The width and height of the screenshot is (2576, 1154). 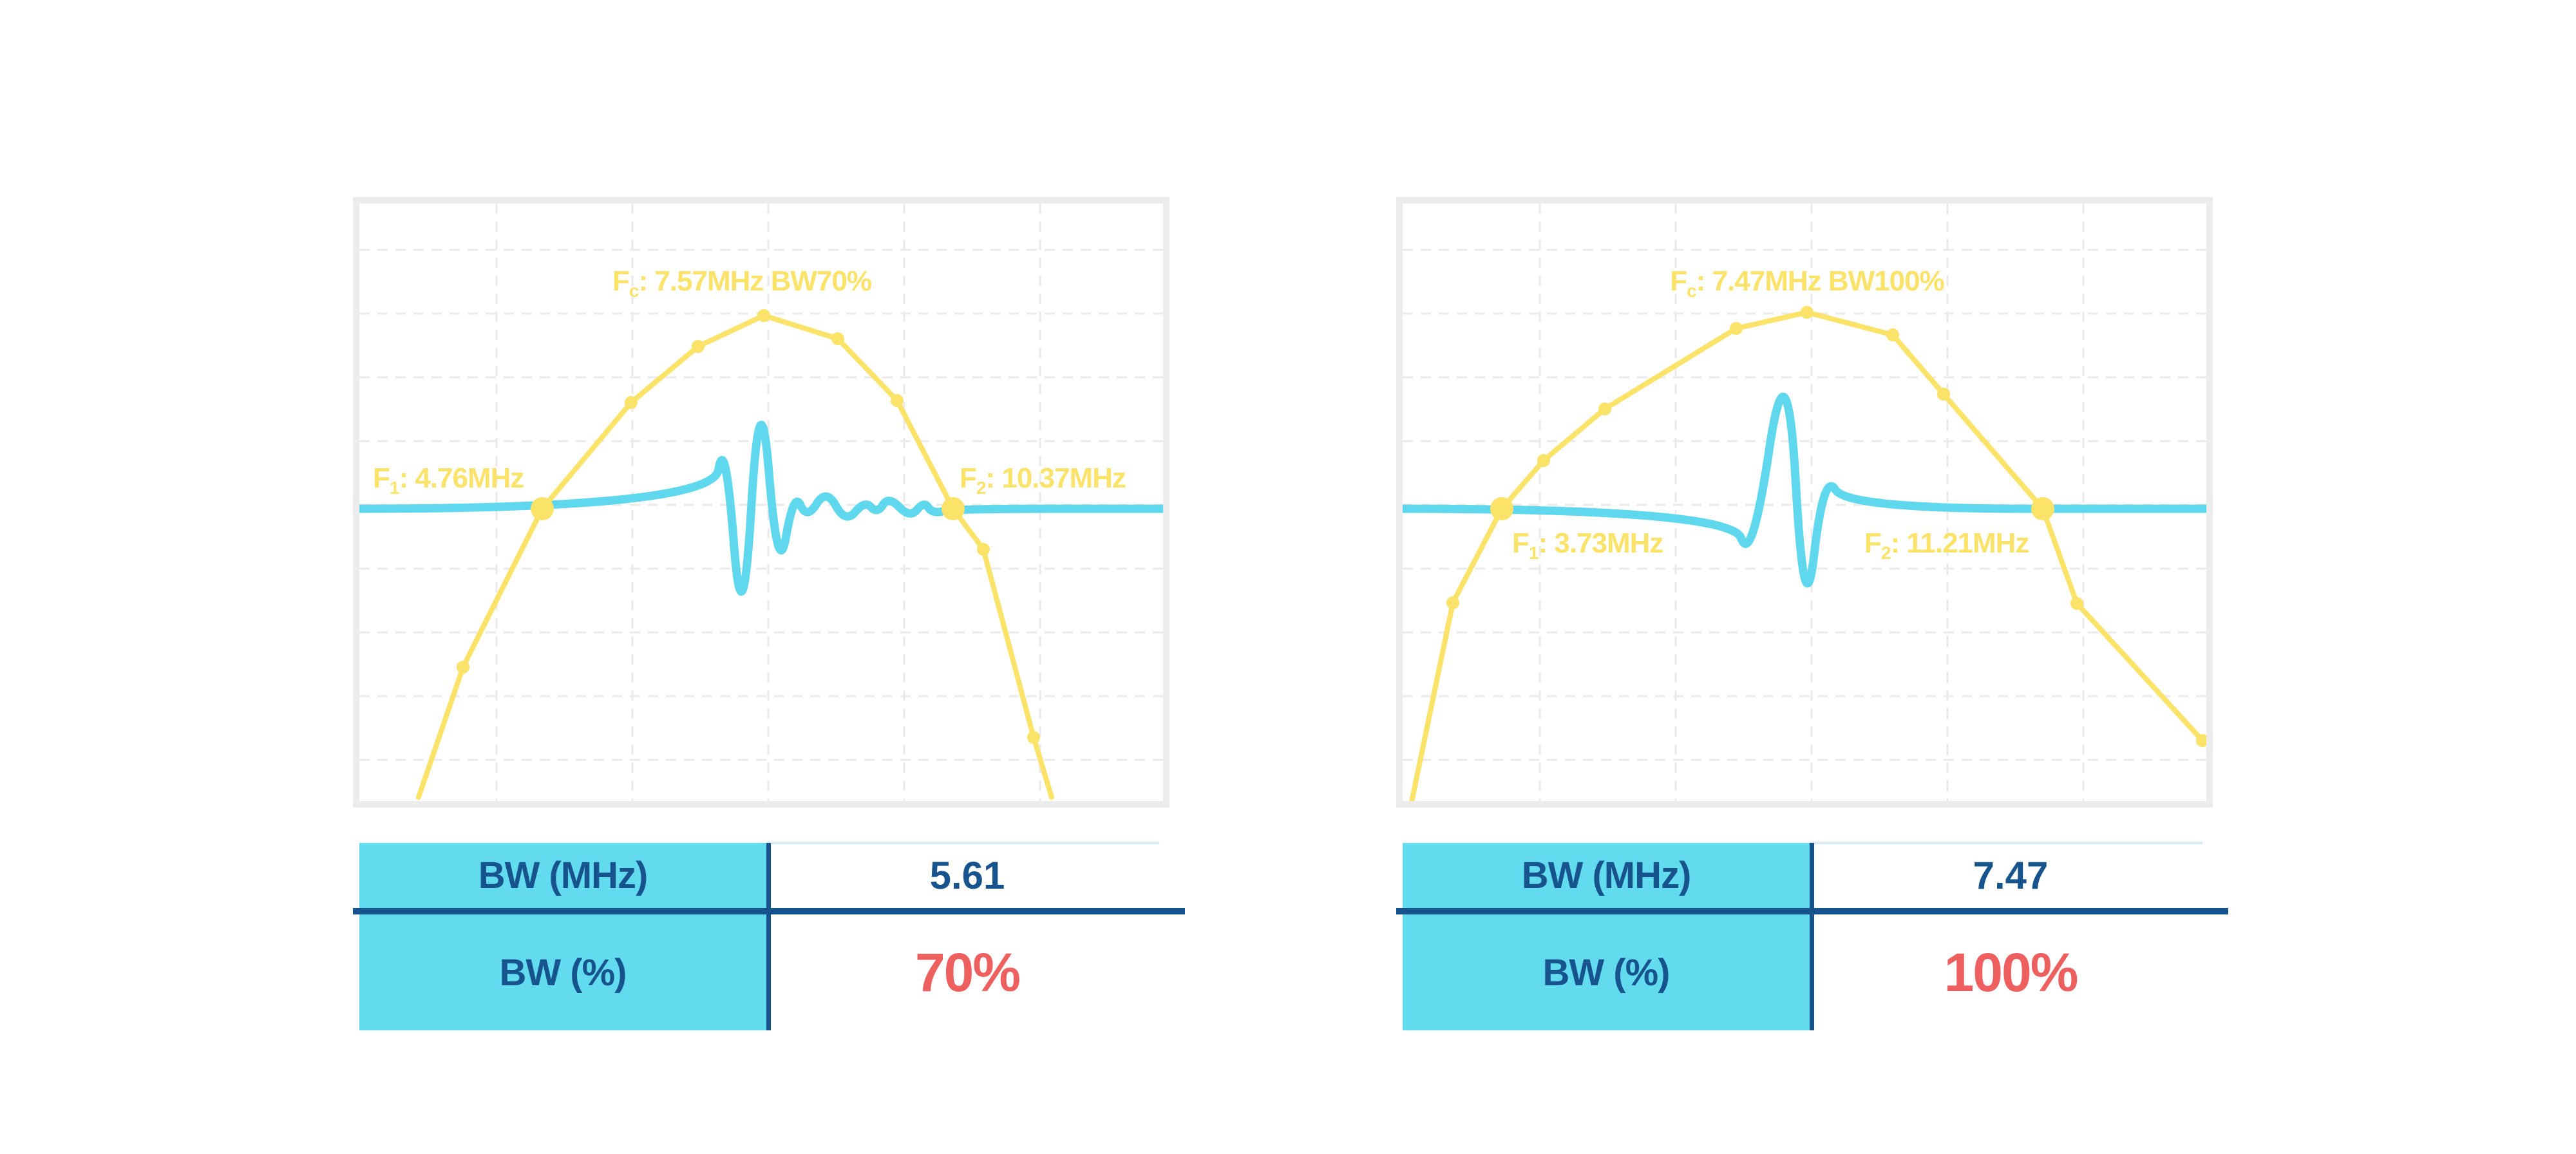 What do you see at coordinates (742, 283) in the screenshot?
I see `center-frequency-label: Fc: 7.57MHz BW70%` at bounding box center [742, 283].